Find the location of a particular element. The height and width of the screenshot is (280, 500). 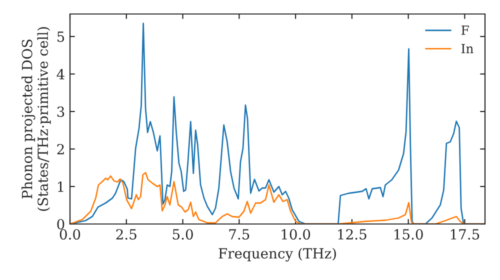

x-tick-label: 12.5 is located at coordinates (352, 234).